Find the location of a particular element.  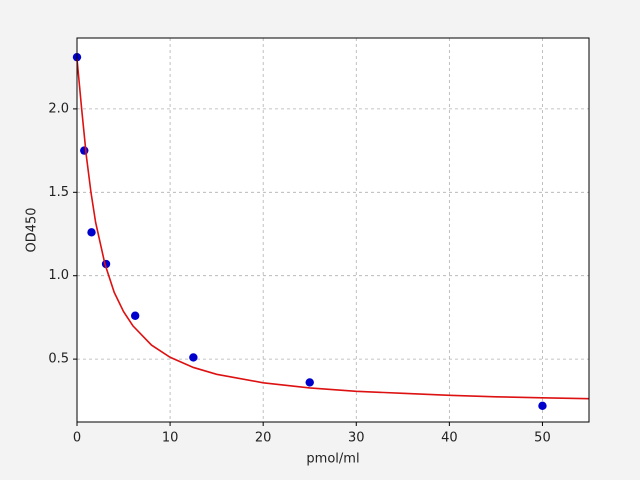

x-tick-label: 20 is located at coordinates (263, 438).